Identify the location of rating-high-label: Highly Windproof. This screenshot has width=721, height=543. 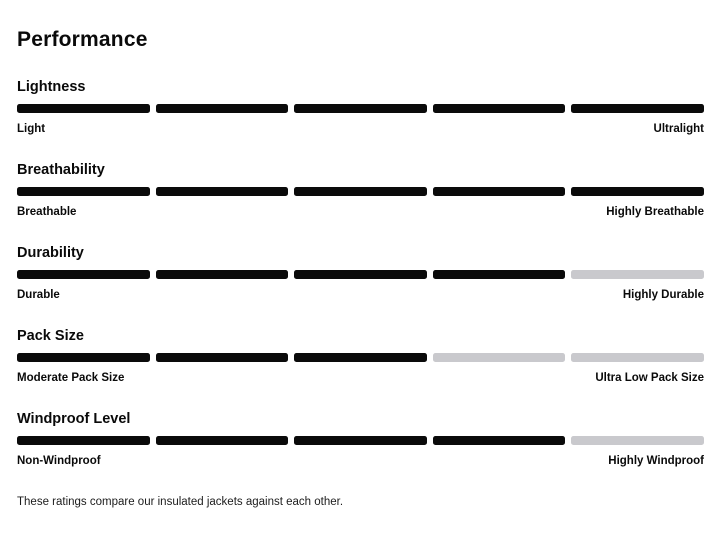
(656, 461).